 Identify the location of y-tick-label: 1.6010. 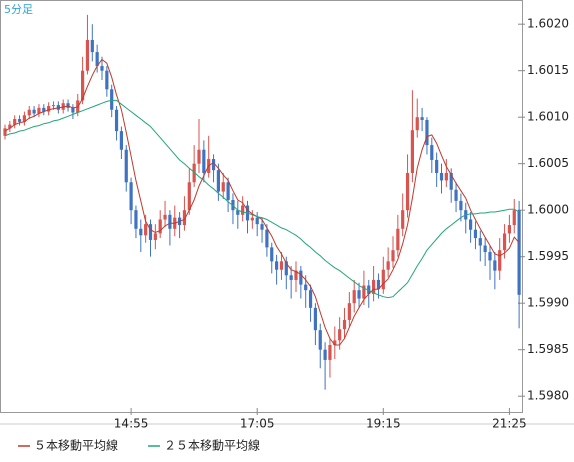
(548, 117).